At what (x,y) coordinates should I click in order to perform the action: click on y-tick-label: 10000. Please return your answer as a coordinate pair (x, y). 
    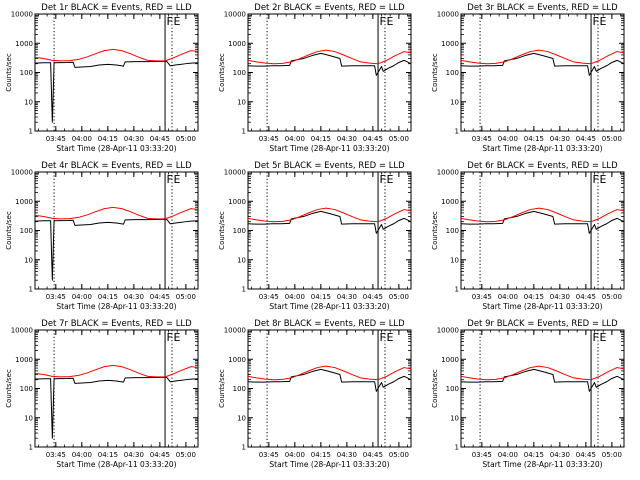
    Looking at the image, I should click on (448, 173).